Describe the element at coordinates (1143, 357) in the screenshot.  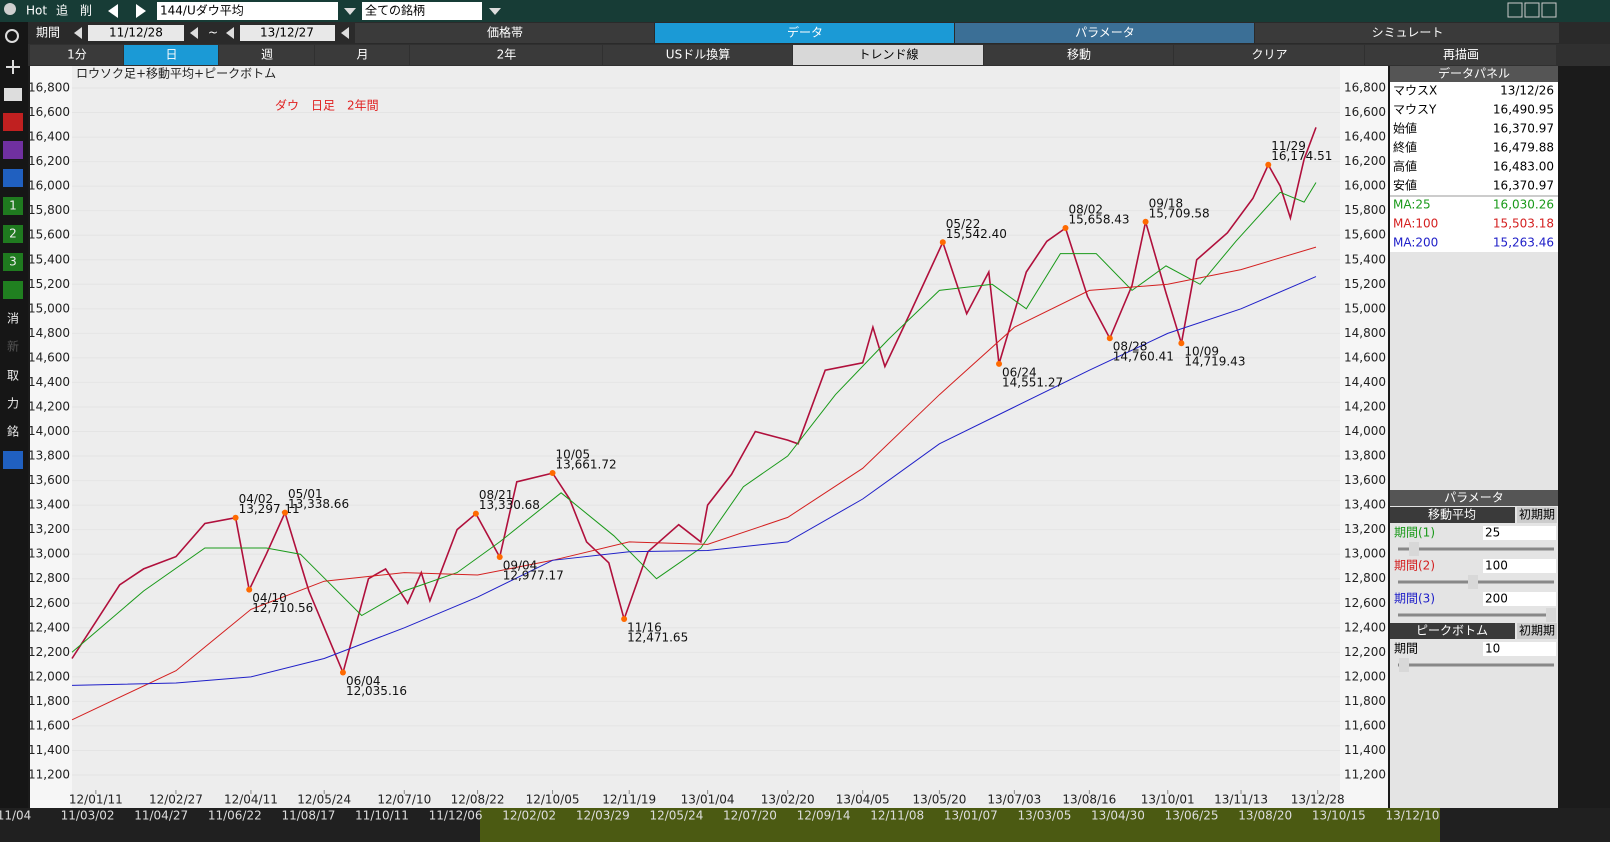
I see `annotation-value: 14,760.41` at that location.